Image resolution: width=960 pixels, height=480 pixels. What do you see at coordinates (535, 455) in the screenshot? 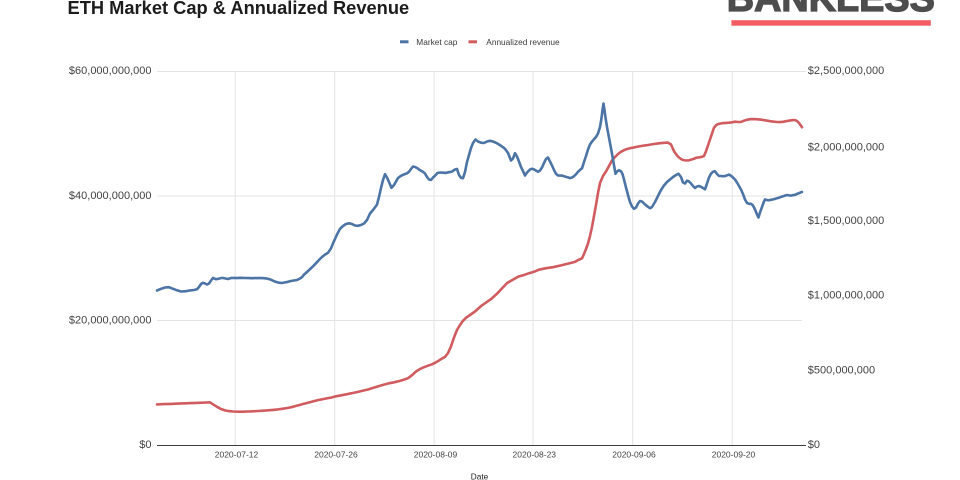
I see `svg-text: 2020-08-23` at bounding box center [535, 455].